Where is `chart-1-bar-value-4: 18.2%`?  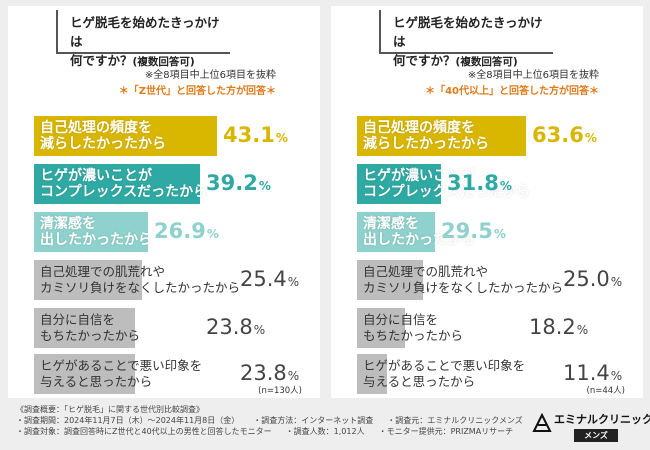
chart-1-bar-value-4: 18.2% is located at coordinates (558, 328).